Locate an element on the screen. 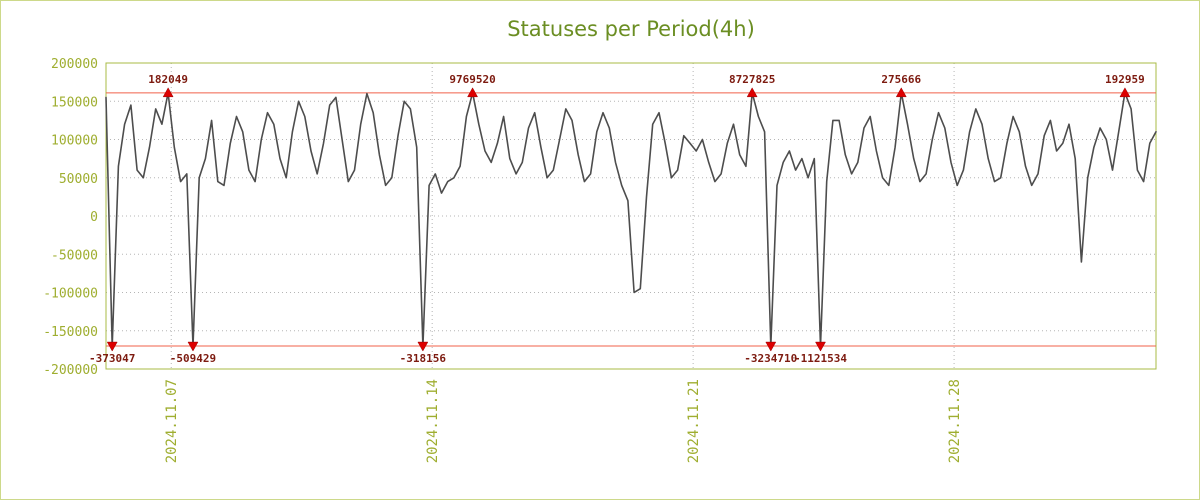 The image size is (1200, 500). y-tick-label: 100000 is located at coordinates (74, 141).